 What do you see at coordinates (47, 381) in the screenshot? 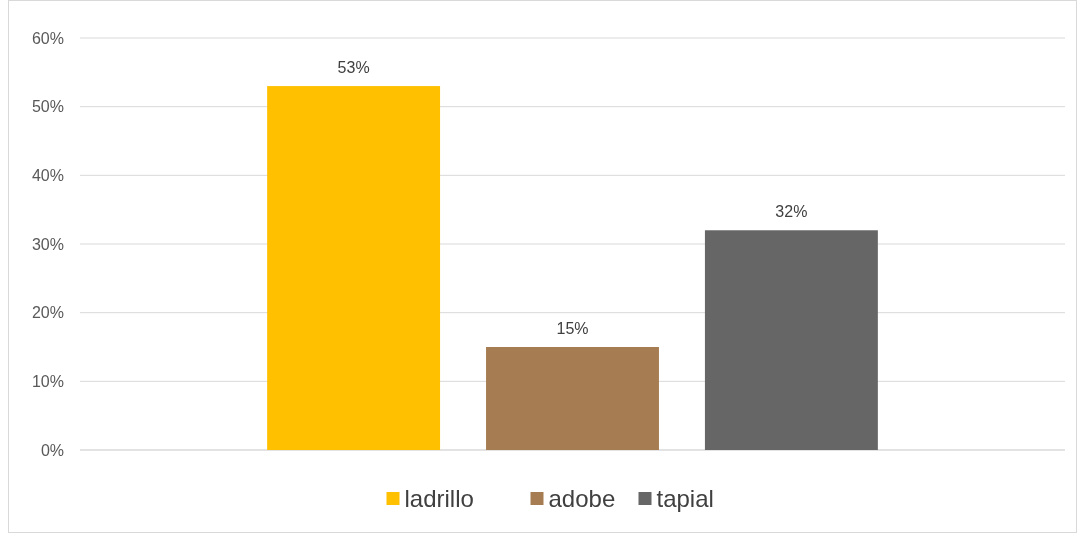
I see `y-tick-label: 10%` at bounding box center [47, 381].